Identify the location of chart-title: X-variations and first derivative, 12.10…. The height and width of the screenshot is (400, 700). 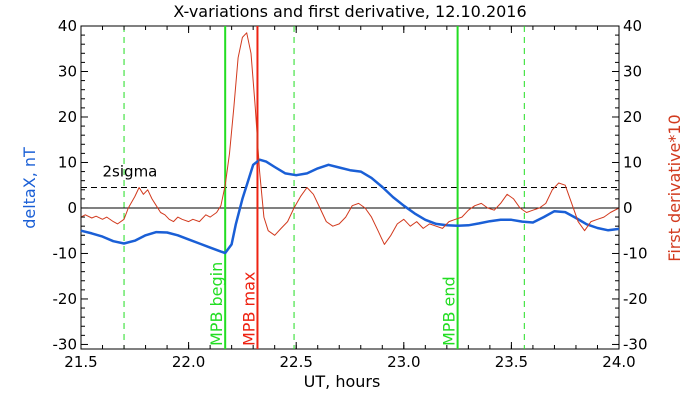
(349, 11).